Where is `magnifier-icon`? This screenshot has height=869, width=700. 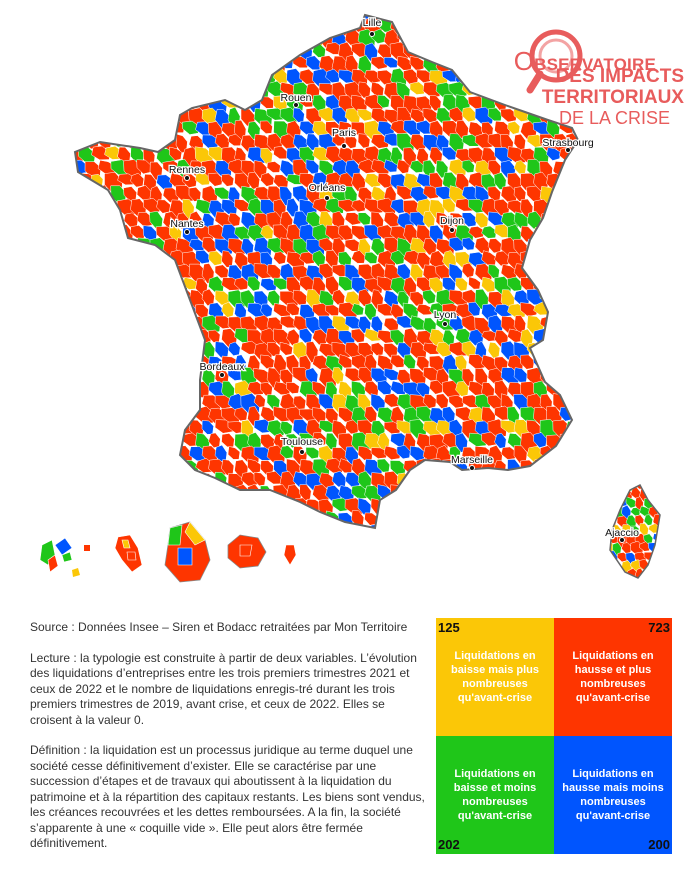 magnifier-icon is located at coordinates (554, 61).